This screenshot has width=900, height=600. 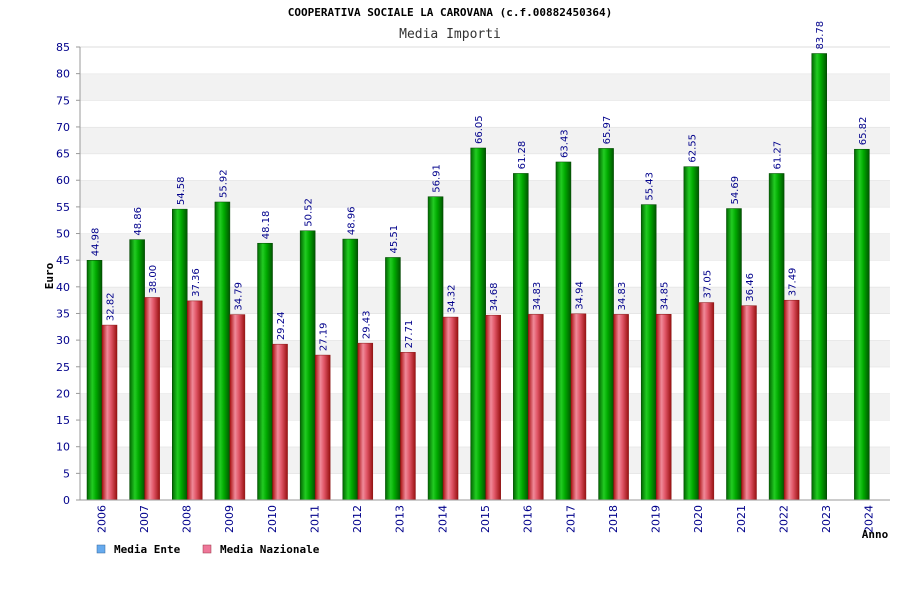 What do you see at coordinates (875, 534) in the screenshot?
I see `x-axis-label: Anno` at bounding box center [875, 534].